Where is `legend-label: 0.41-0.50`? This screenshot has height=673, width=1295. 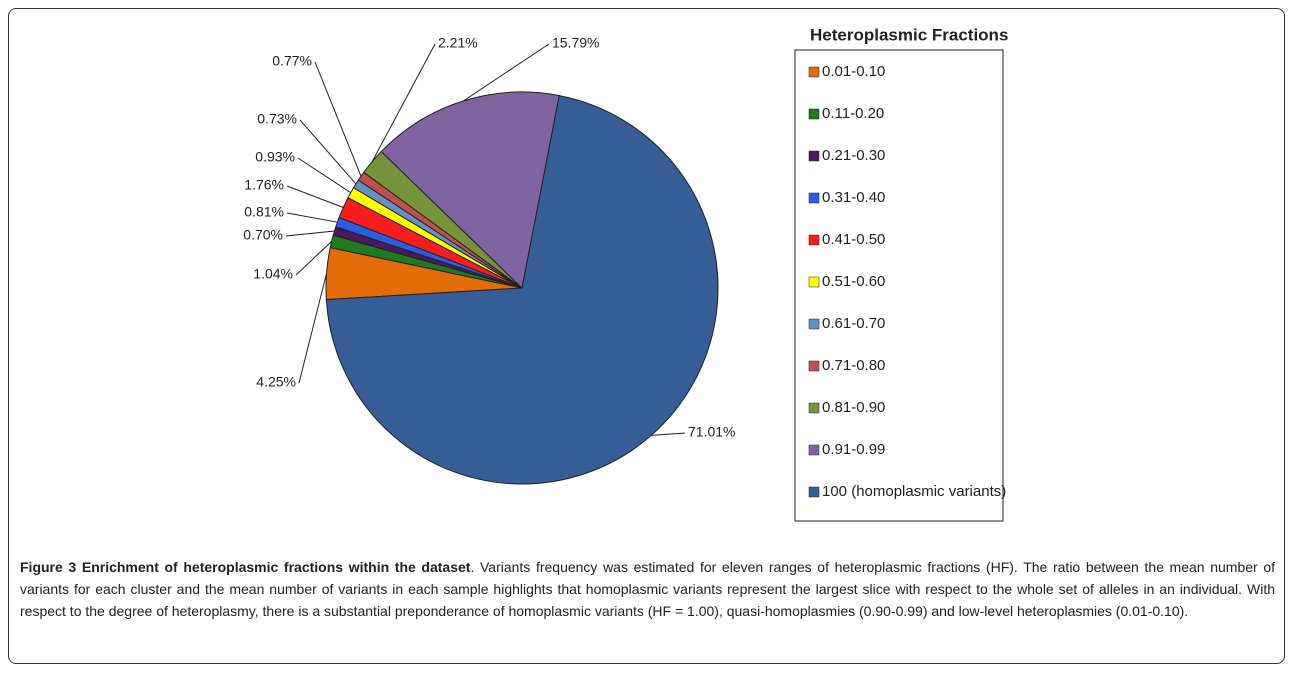 legend-label: 0.41-0.50 is located at coordinates (853, 239).